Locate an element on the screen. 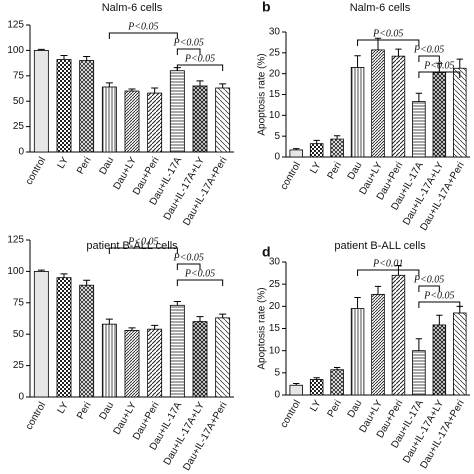 The height and width of the screenshot is (474, 474). y-tick-label: 75 is located at coordinates (19, 302).